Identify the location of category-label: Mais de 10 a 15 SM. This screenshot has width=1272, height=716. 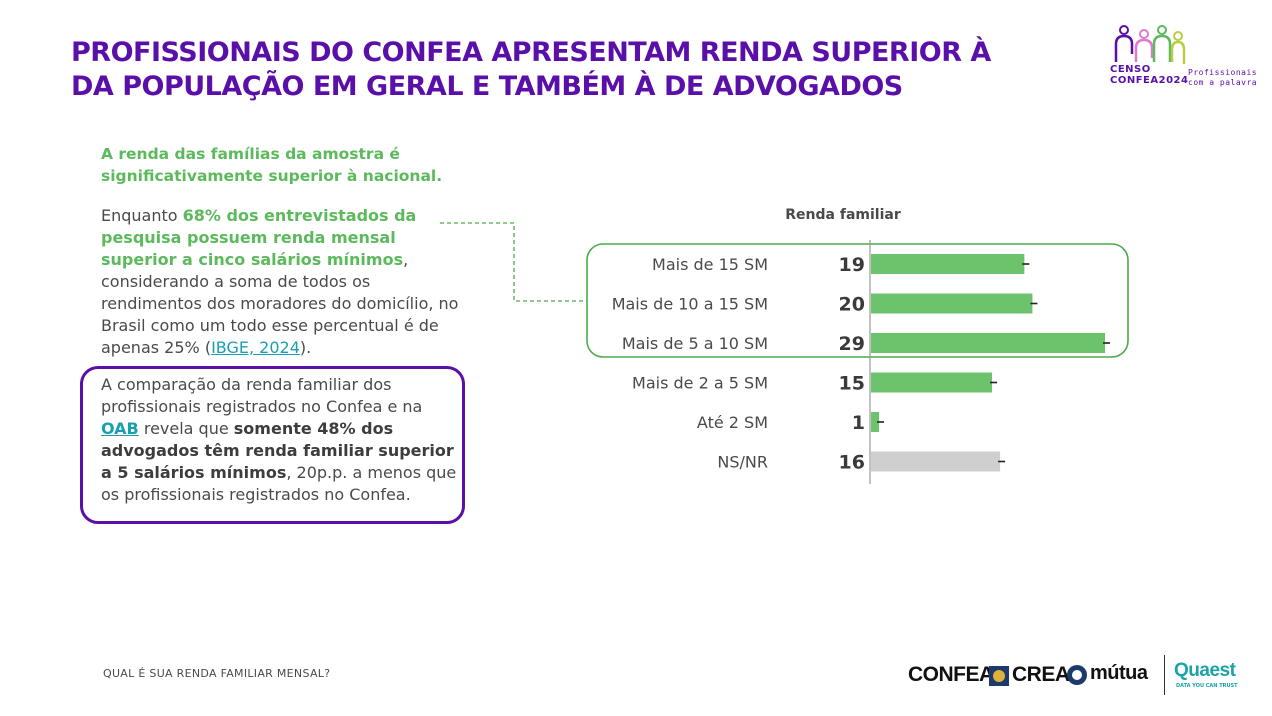
(690, 304).